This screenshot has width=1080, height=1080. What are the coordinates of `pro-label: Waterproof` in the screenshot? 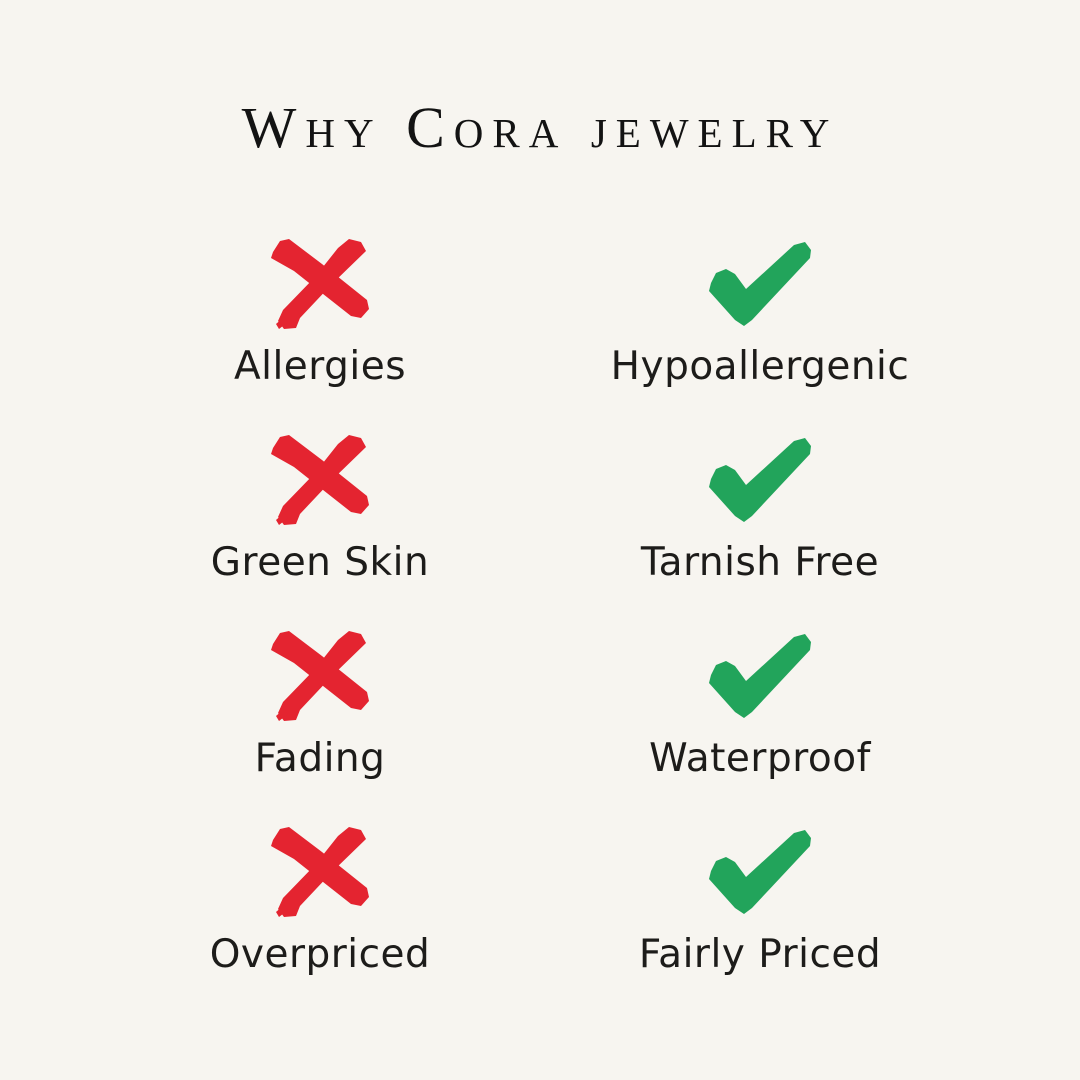 It's located at (760, 758).